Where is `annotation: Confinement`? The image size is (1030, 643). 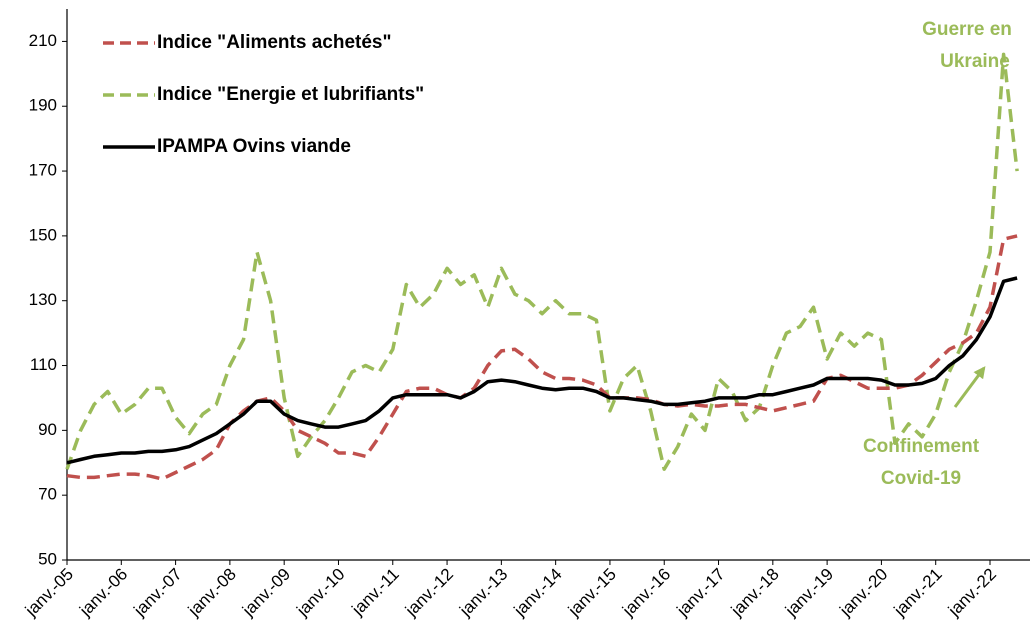 annotation: Confinement is located at coordinates (921, 446).